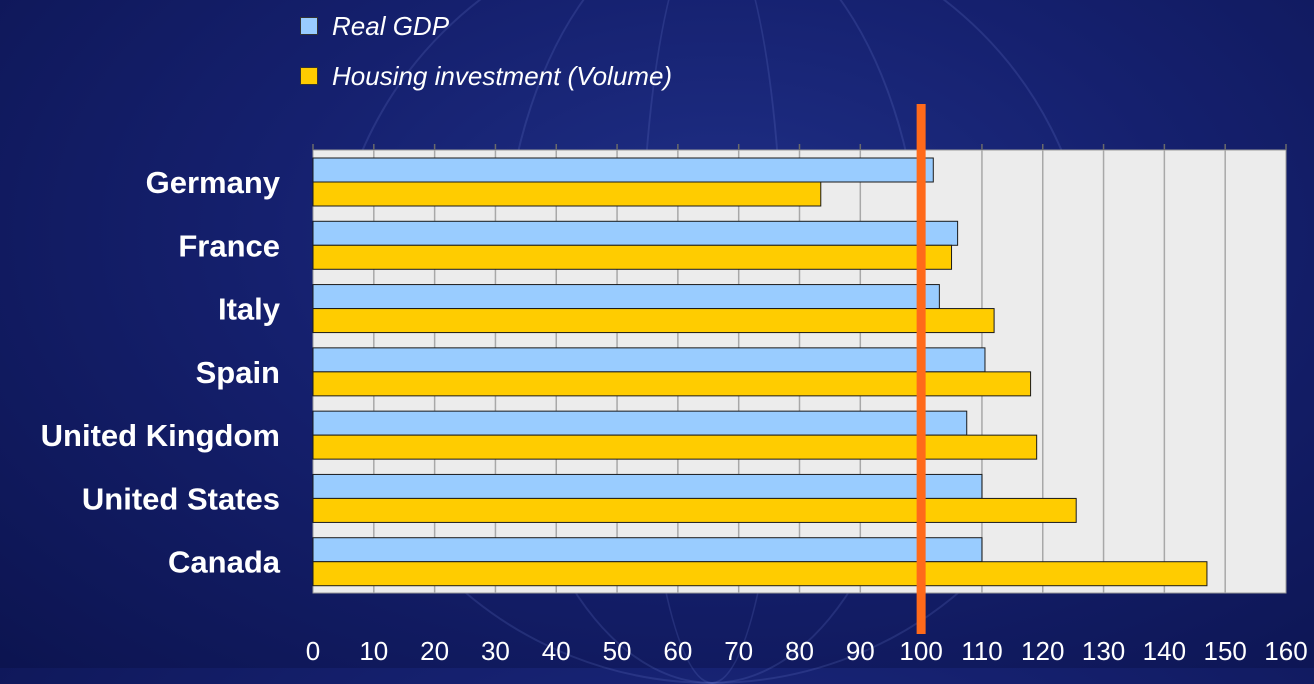 The height and width of the screenshot is (684, 1314). Describe the element at coordinates (213, 182) in the screenshot. I see `category-label-germany: Germany` at that location.